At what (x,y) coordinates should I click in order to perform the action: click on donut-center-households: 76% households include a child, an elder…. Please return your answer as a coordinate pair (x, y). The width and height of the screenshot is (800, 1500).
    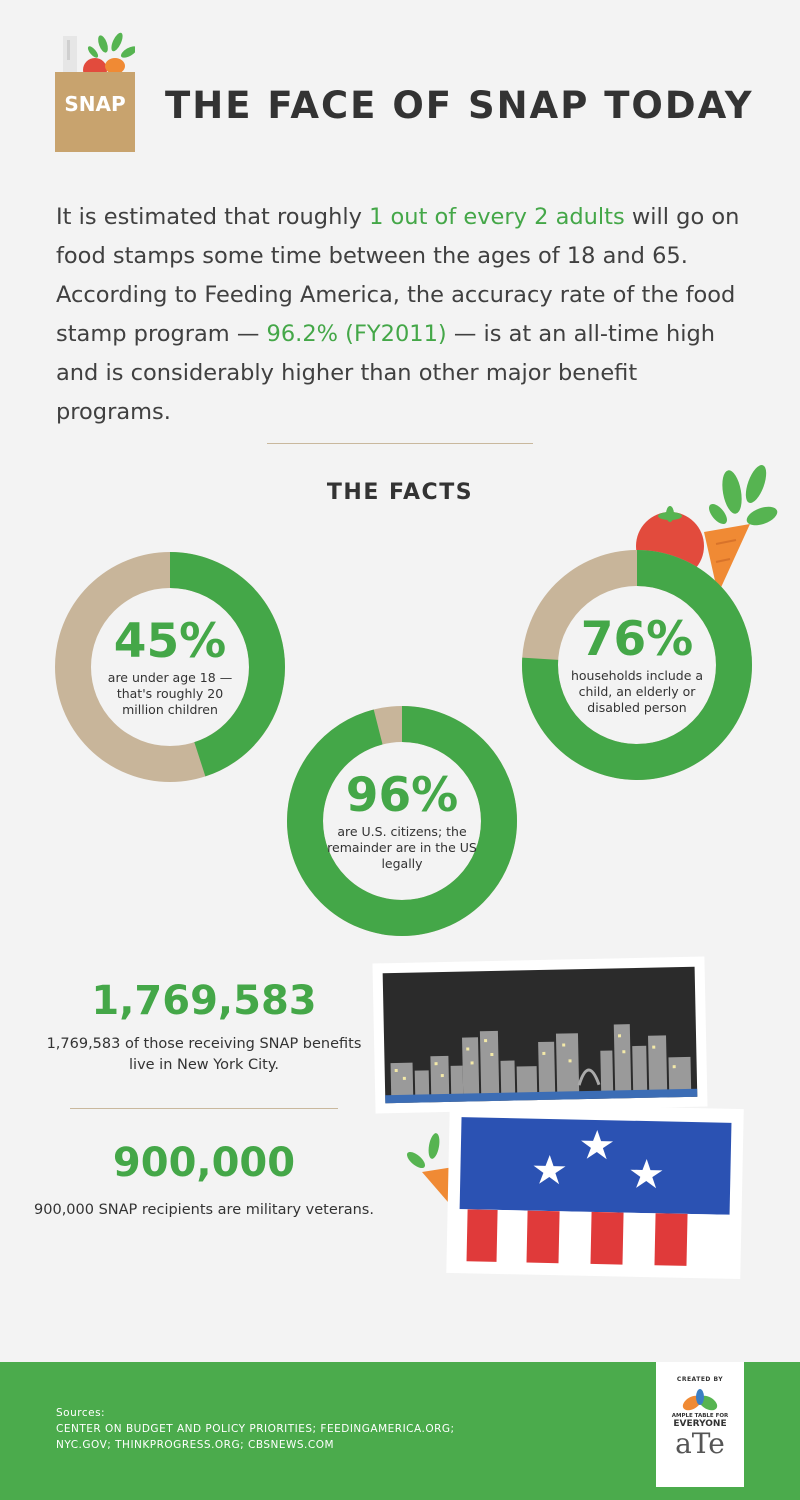
    Looking at the image, I should click on (637, 665).